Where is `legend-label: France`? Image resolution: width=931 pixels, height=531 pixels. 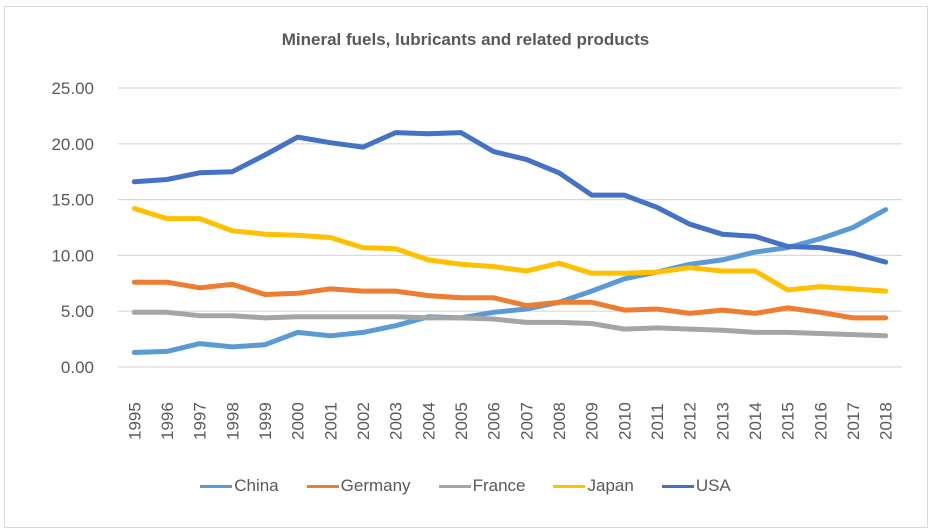 legend-label: France is located at coordinates (499, 485).